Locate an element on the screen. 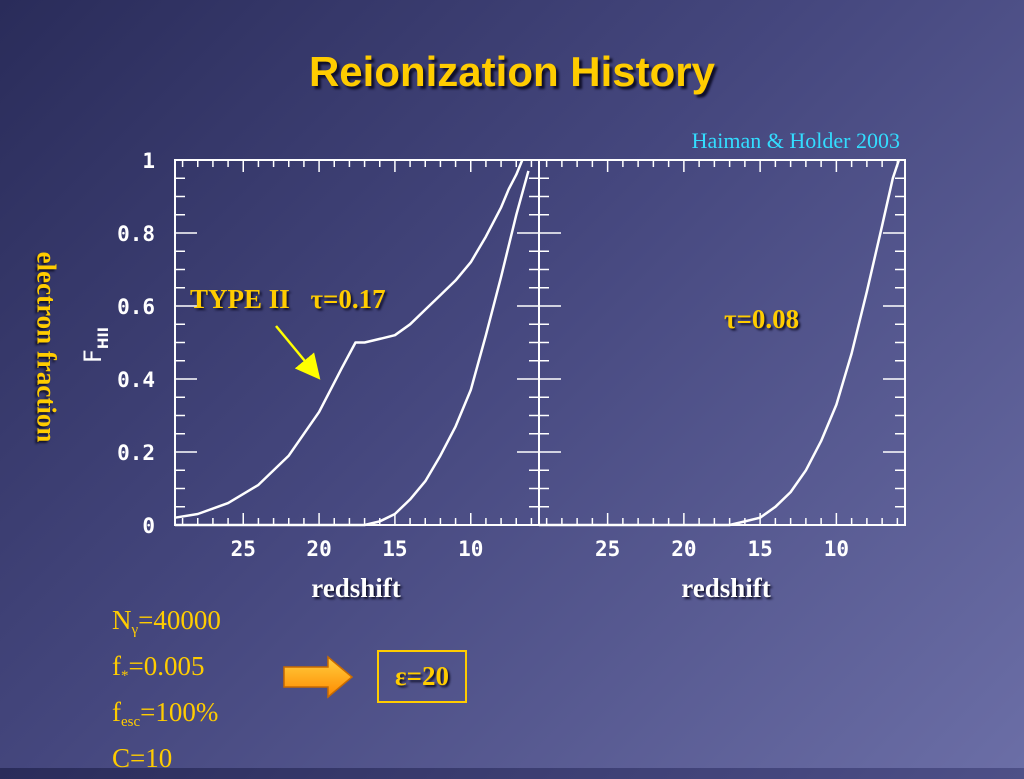  citation: Haiman & Holder 2003 is located at coordinates (795, 140).